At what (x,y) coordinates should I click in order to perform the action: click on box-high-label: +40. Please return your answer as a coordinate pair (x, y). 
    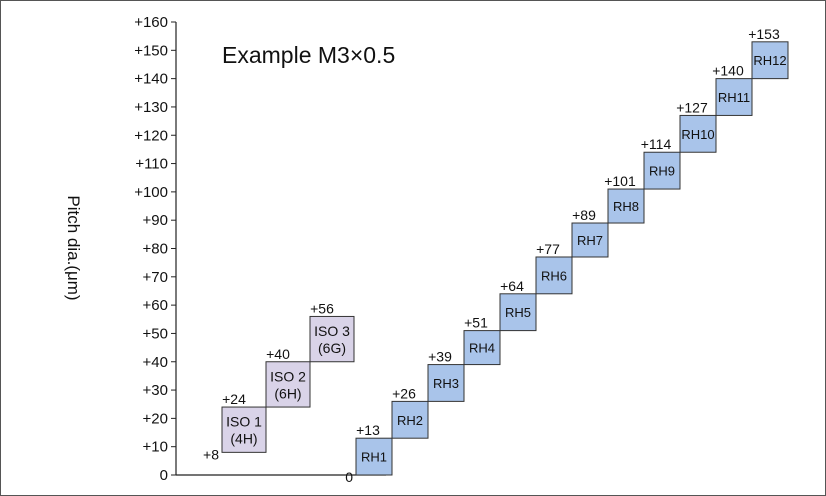
    Looking at the image, I should click on (278, 354).